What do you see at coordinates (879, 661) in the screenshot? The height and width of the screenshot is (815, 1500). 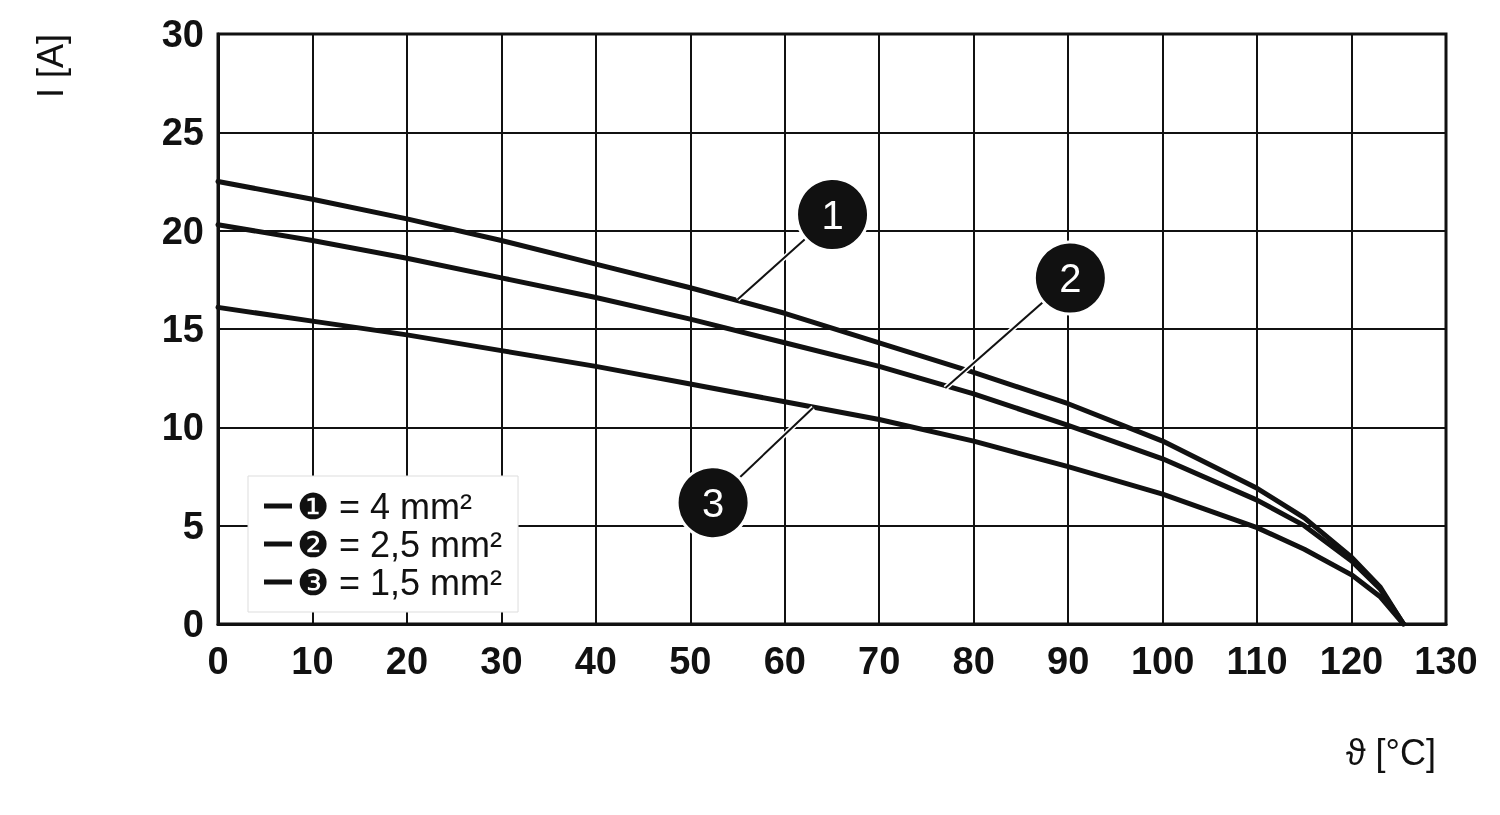 I see `x-tick-label: 70` at bounding box center [879, 661].